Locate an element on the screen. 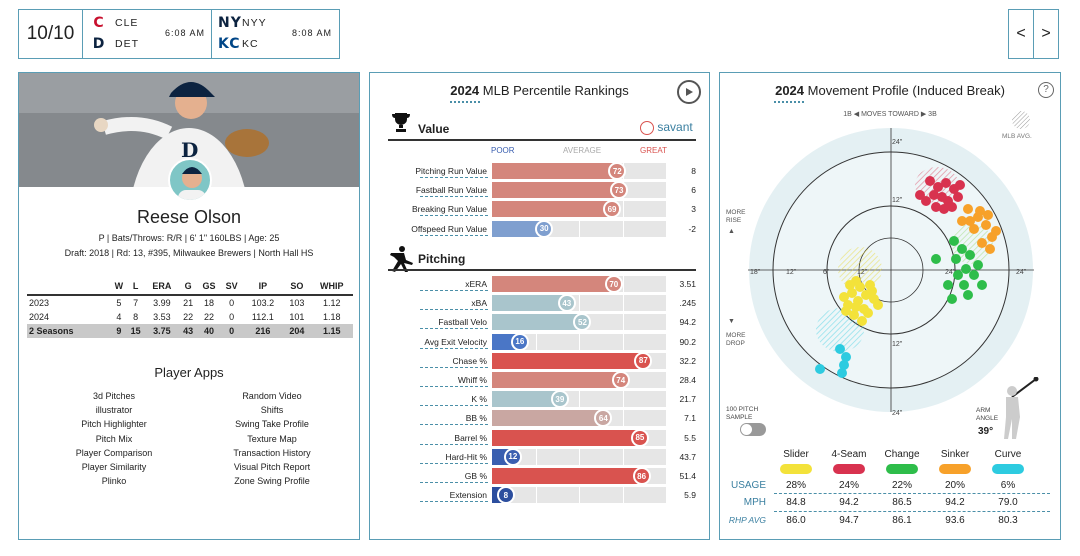  app-link: Visual Pitch Report is located at coordinates (272, 467).